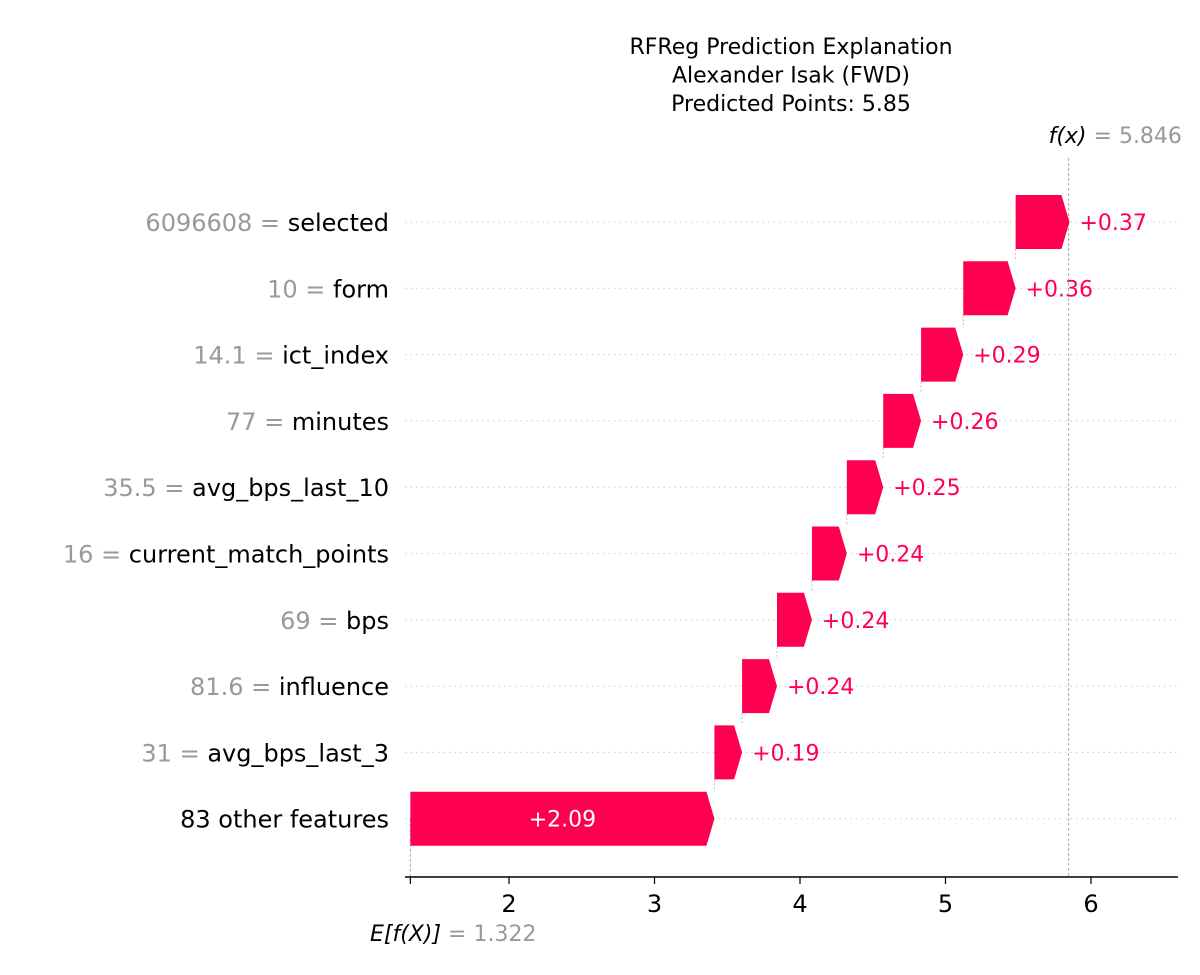  I want to click on feature-name: minutes, so click(340, 422).